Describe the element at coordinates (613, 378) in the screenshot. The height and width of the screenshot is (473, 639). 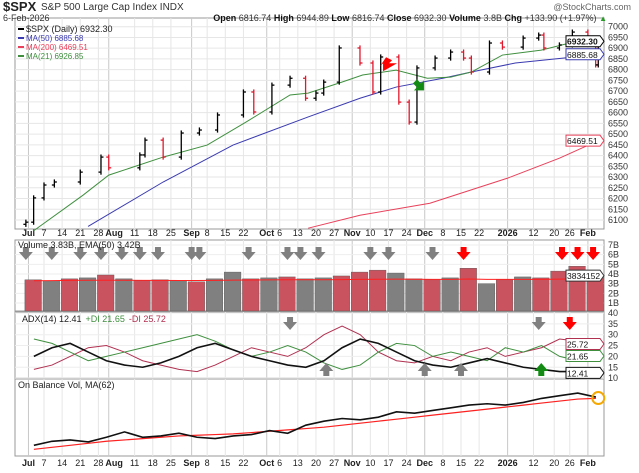
I see `adx-tick-label: 10` at that location.